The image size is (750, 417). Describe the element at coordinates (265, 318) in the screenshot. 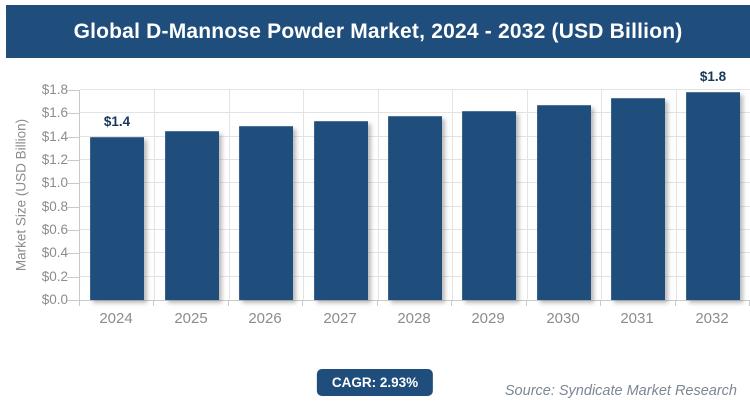

I see `x-category-label: 2026` at that location.